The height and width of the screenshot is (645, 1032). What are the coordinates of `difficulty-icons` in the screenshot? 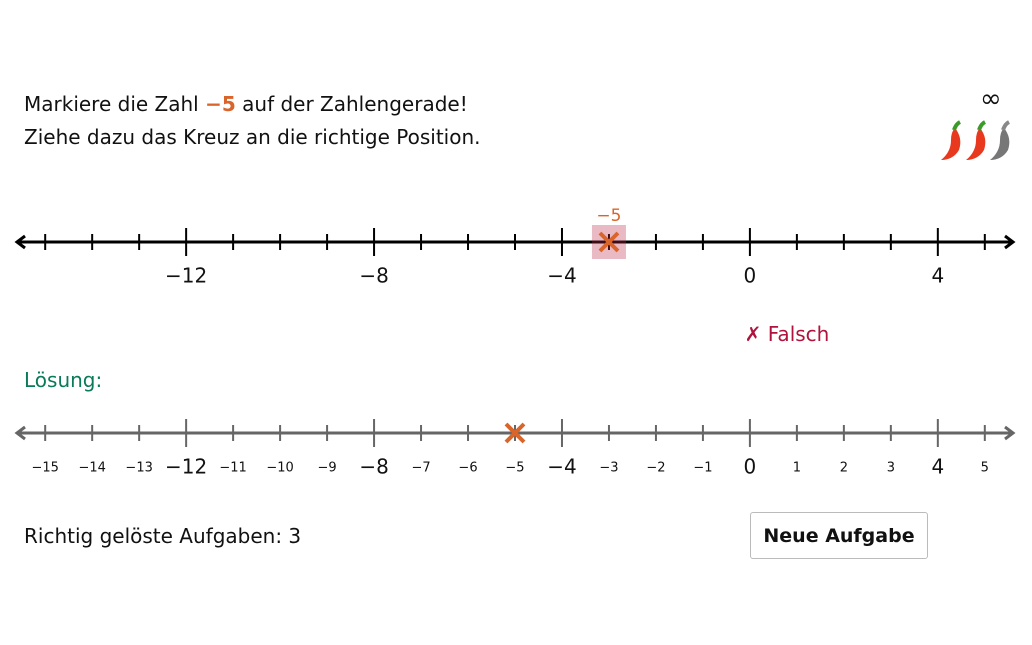 It's located at (975, 140).